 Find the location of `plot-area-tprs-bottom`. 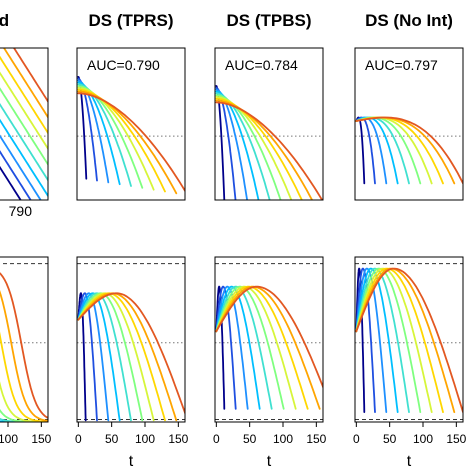

plot-area-tprs-bottom is located at coordinates (131, 342).